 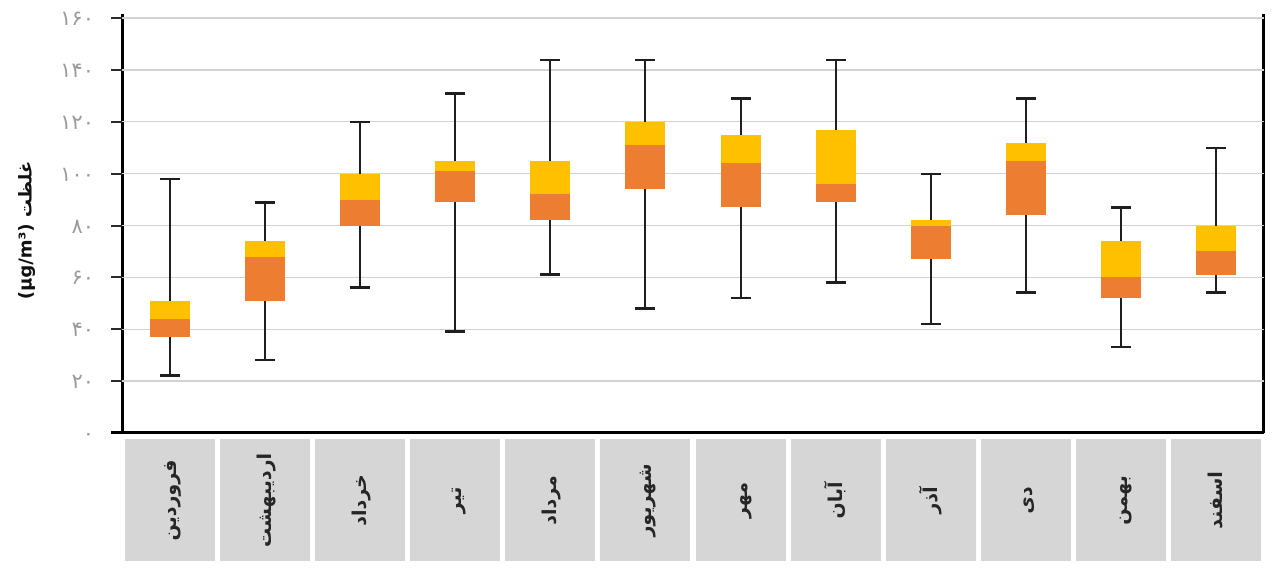 I want to click on y-axis-tick-label: ۴۰, so click(x=82, y=329).